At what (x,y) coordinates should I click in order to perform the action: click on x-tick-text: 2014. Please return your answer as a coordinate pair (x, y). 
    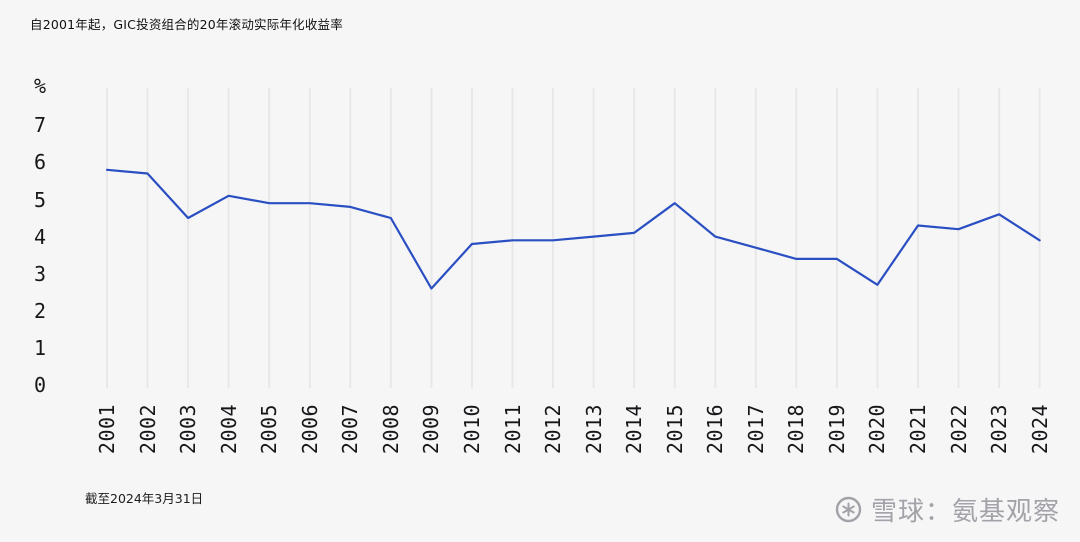
    Looking at the image, I should click on (634, 429).